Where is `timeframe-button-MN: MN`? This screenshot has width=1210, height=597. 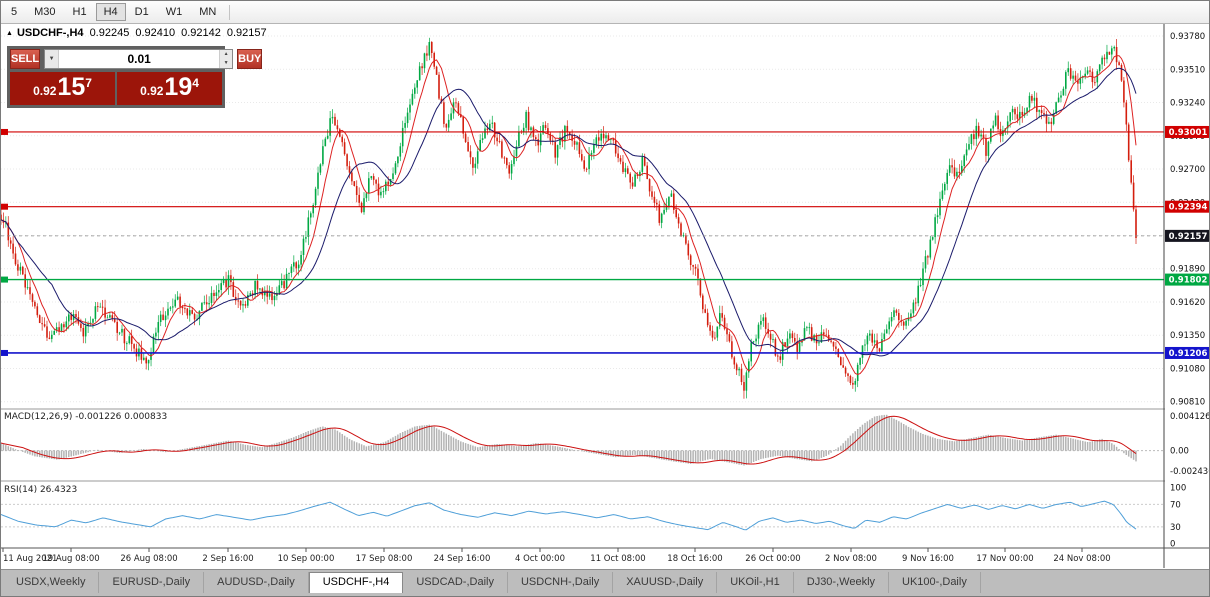
timeframe-button-MN: MN is located at coordinates (207, 12).